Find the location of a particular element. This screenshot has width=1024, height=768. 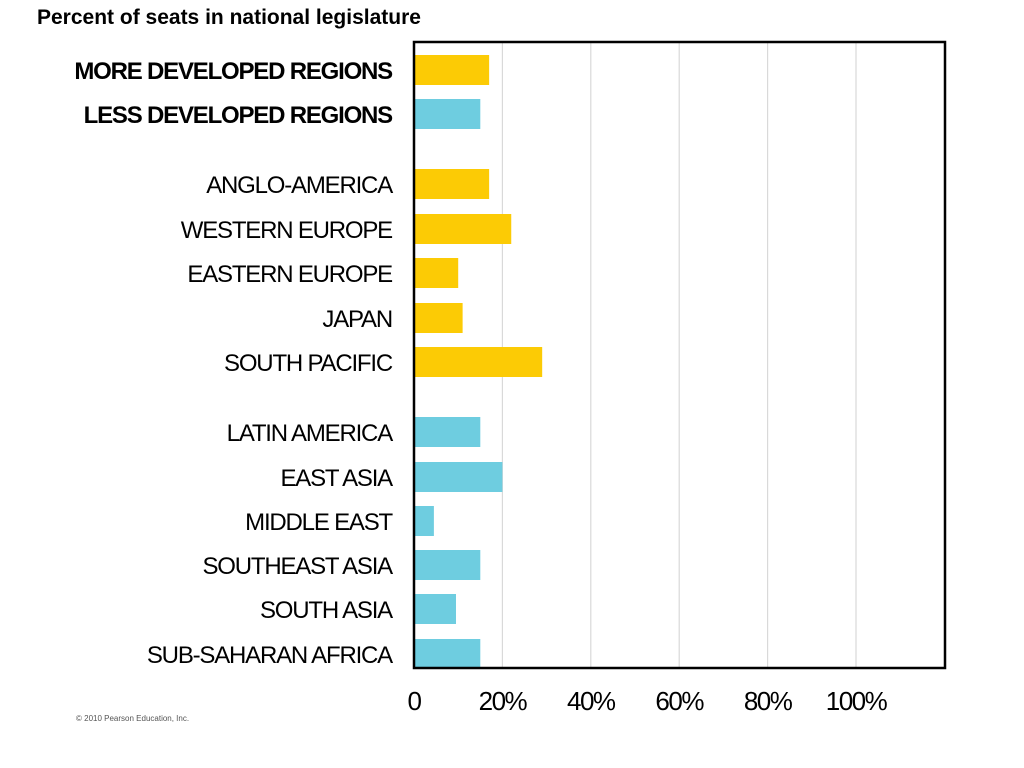

bar-south-pacific is located at coordinates (478, 362).